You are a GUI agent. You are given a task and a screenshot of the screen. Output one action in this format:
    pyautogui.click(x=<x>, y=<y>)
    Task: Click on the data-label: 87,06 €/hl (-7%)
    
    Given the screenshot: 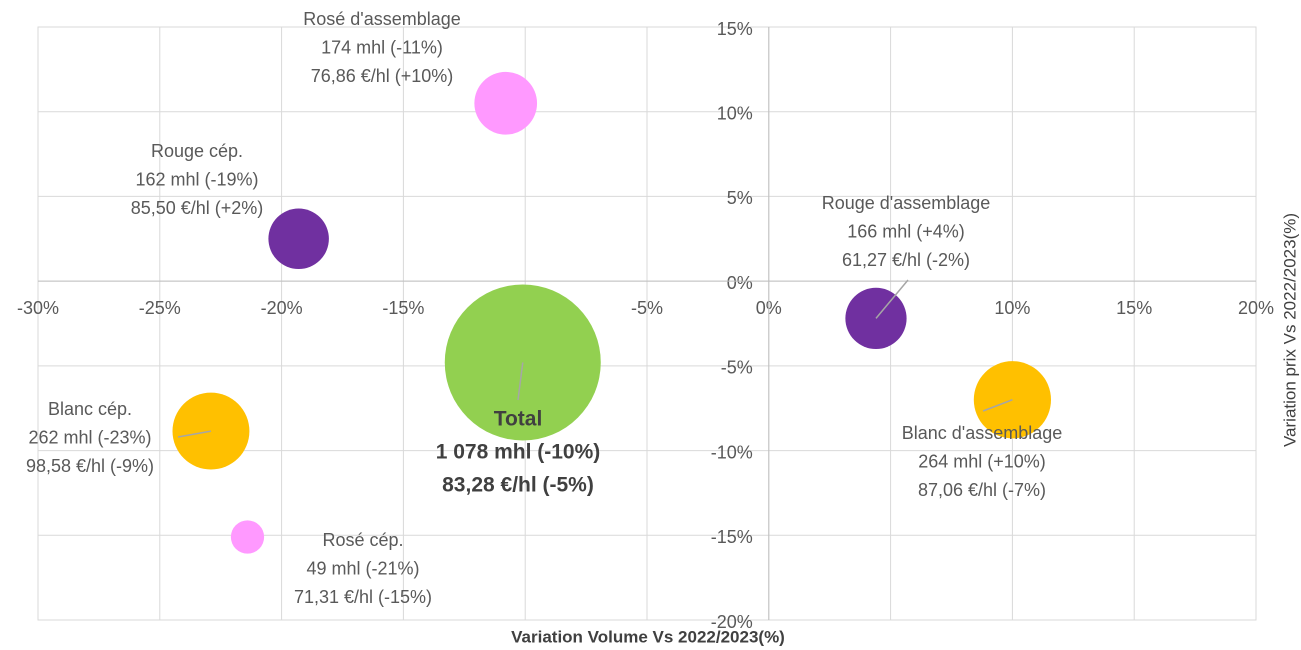 What is the action you would take?
    pyautogui.click(x=982, y=490)
    